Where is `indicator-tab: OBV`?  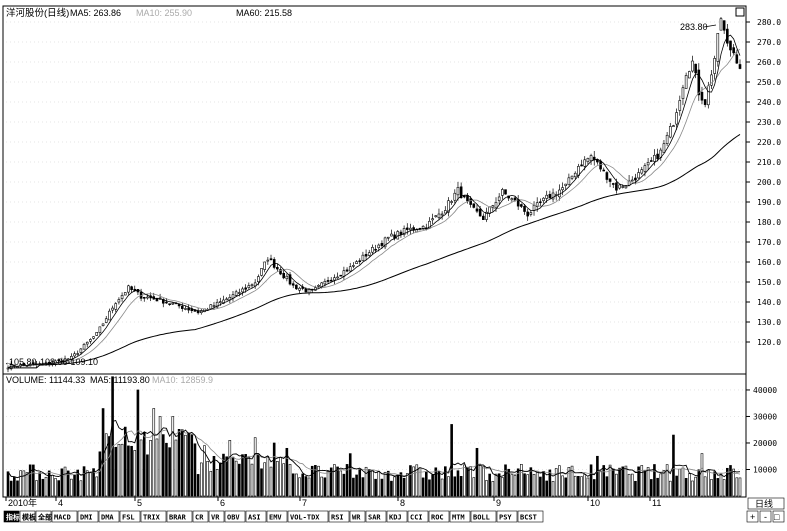
indicator-tab: OBV is located at coordinates (235, 516).